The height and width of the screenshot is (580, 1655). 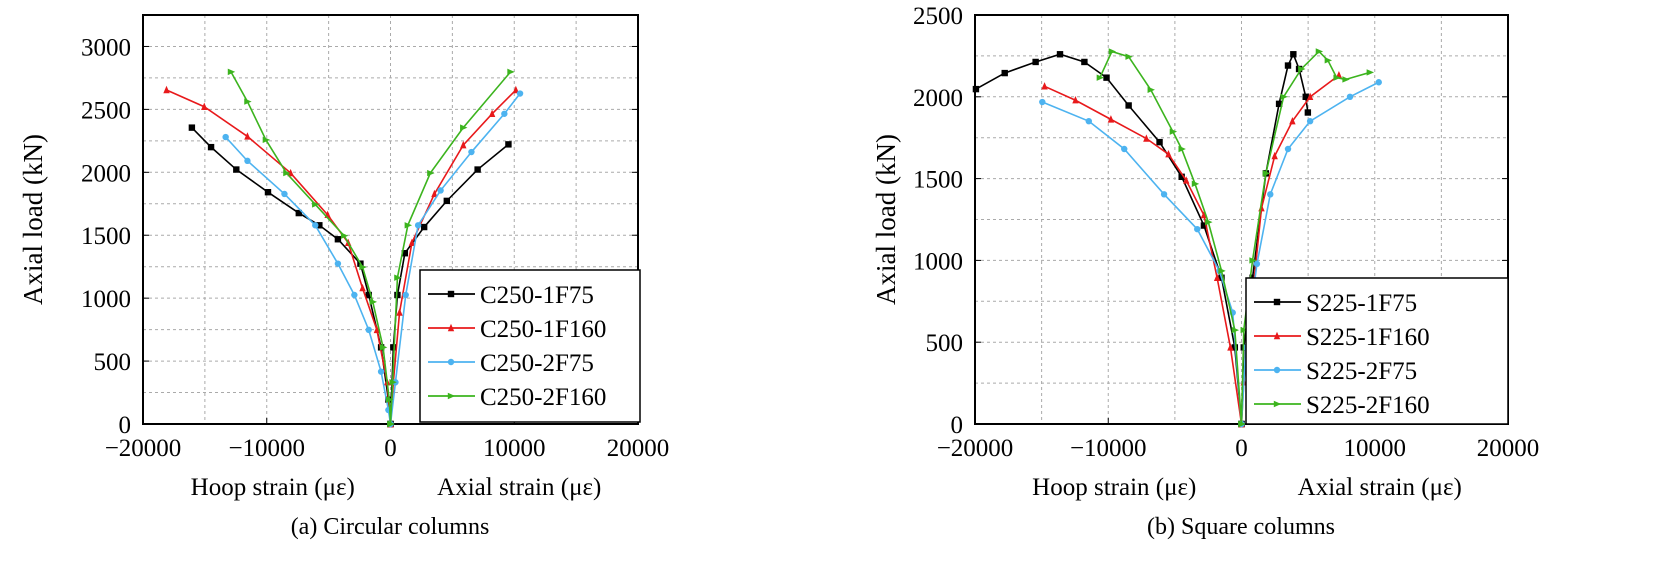 I want to click on x-tick-label: 10000, so click(x=1375, y=448).